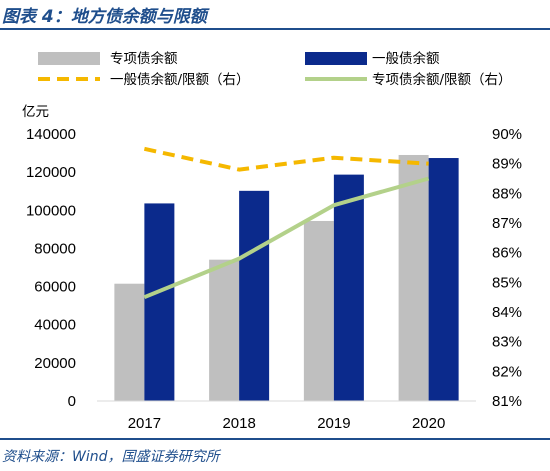  What do you see at coordinates (275, 29) in the screenshot?
I see `title-divider` at bounding box center [275, 29].